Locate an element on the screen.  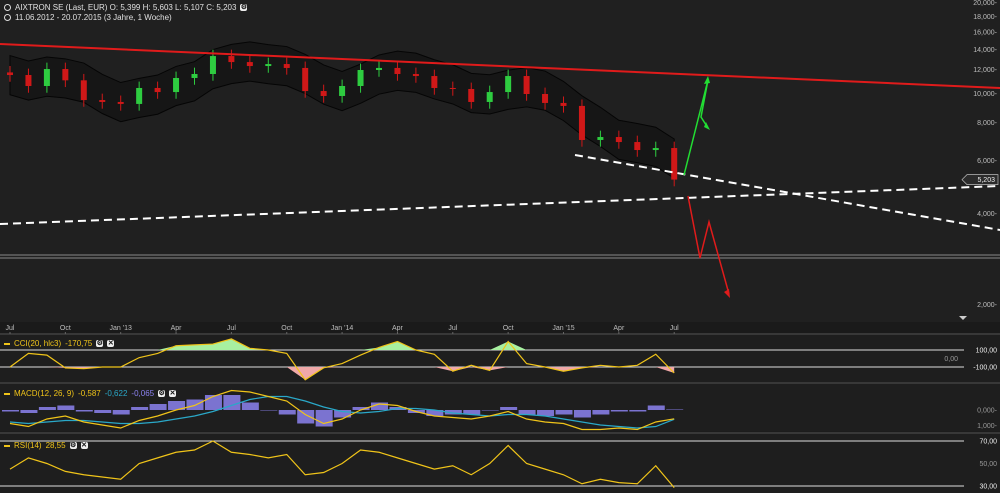
macd-tick-label: 0,000- is located at coordinates (987, 411).